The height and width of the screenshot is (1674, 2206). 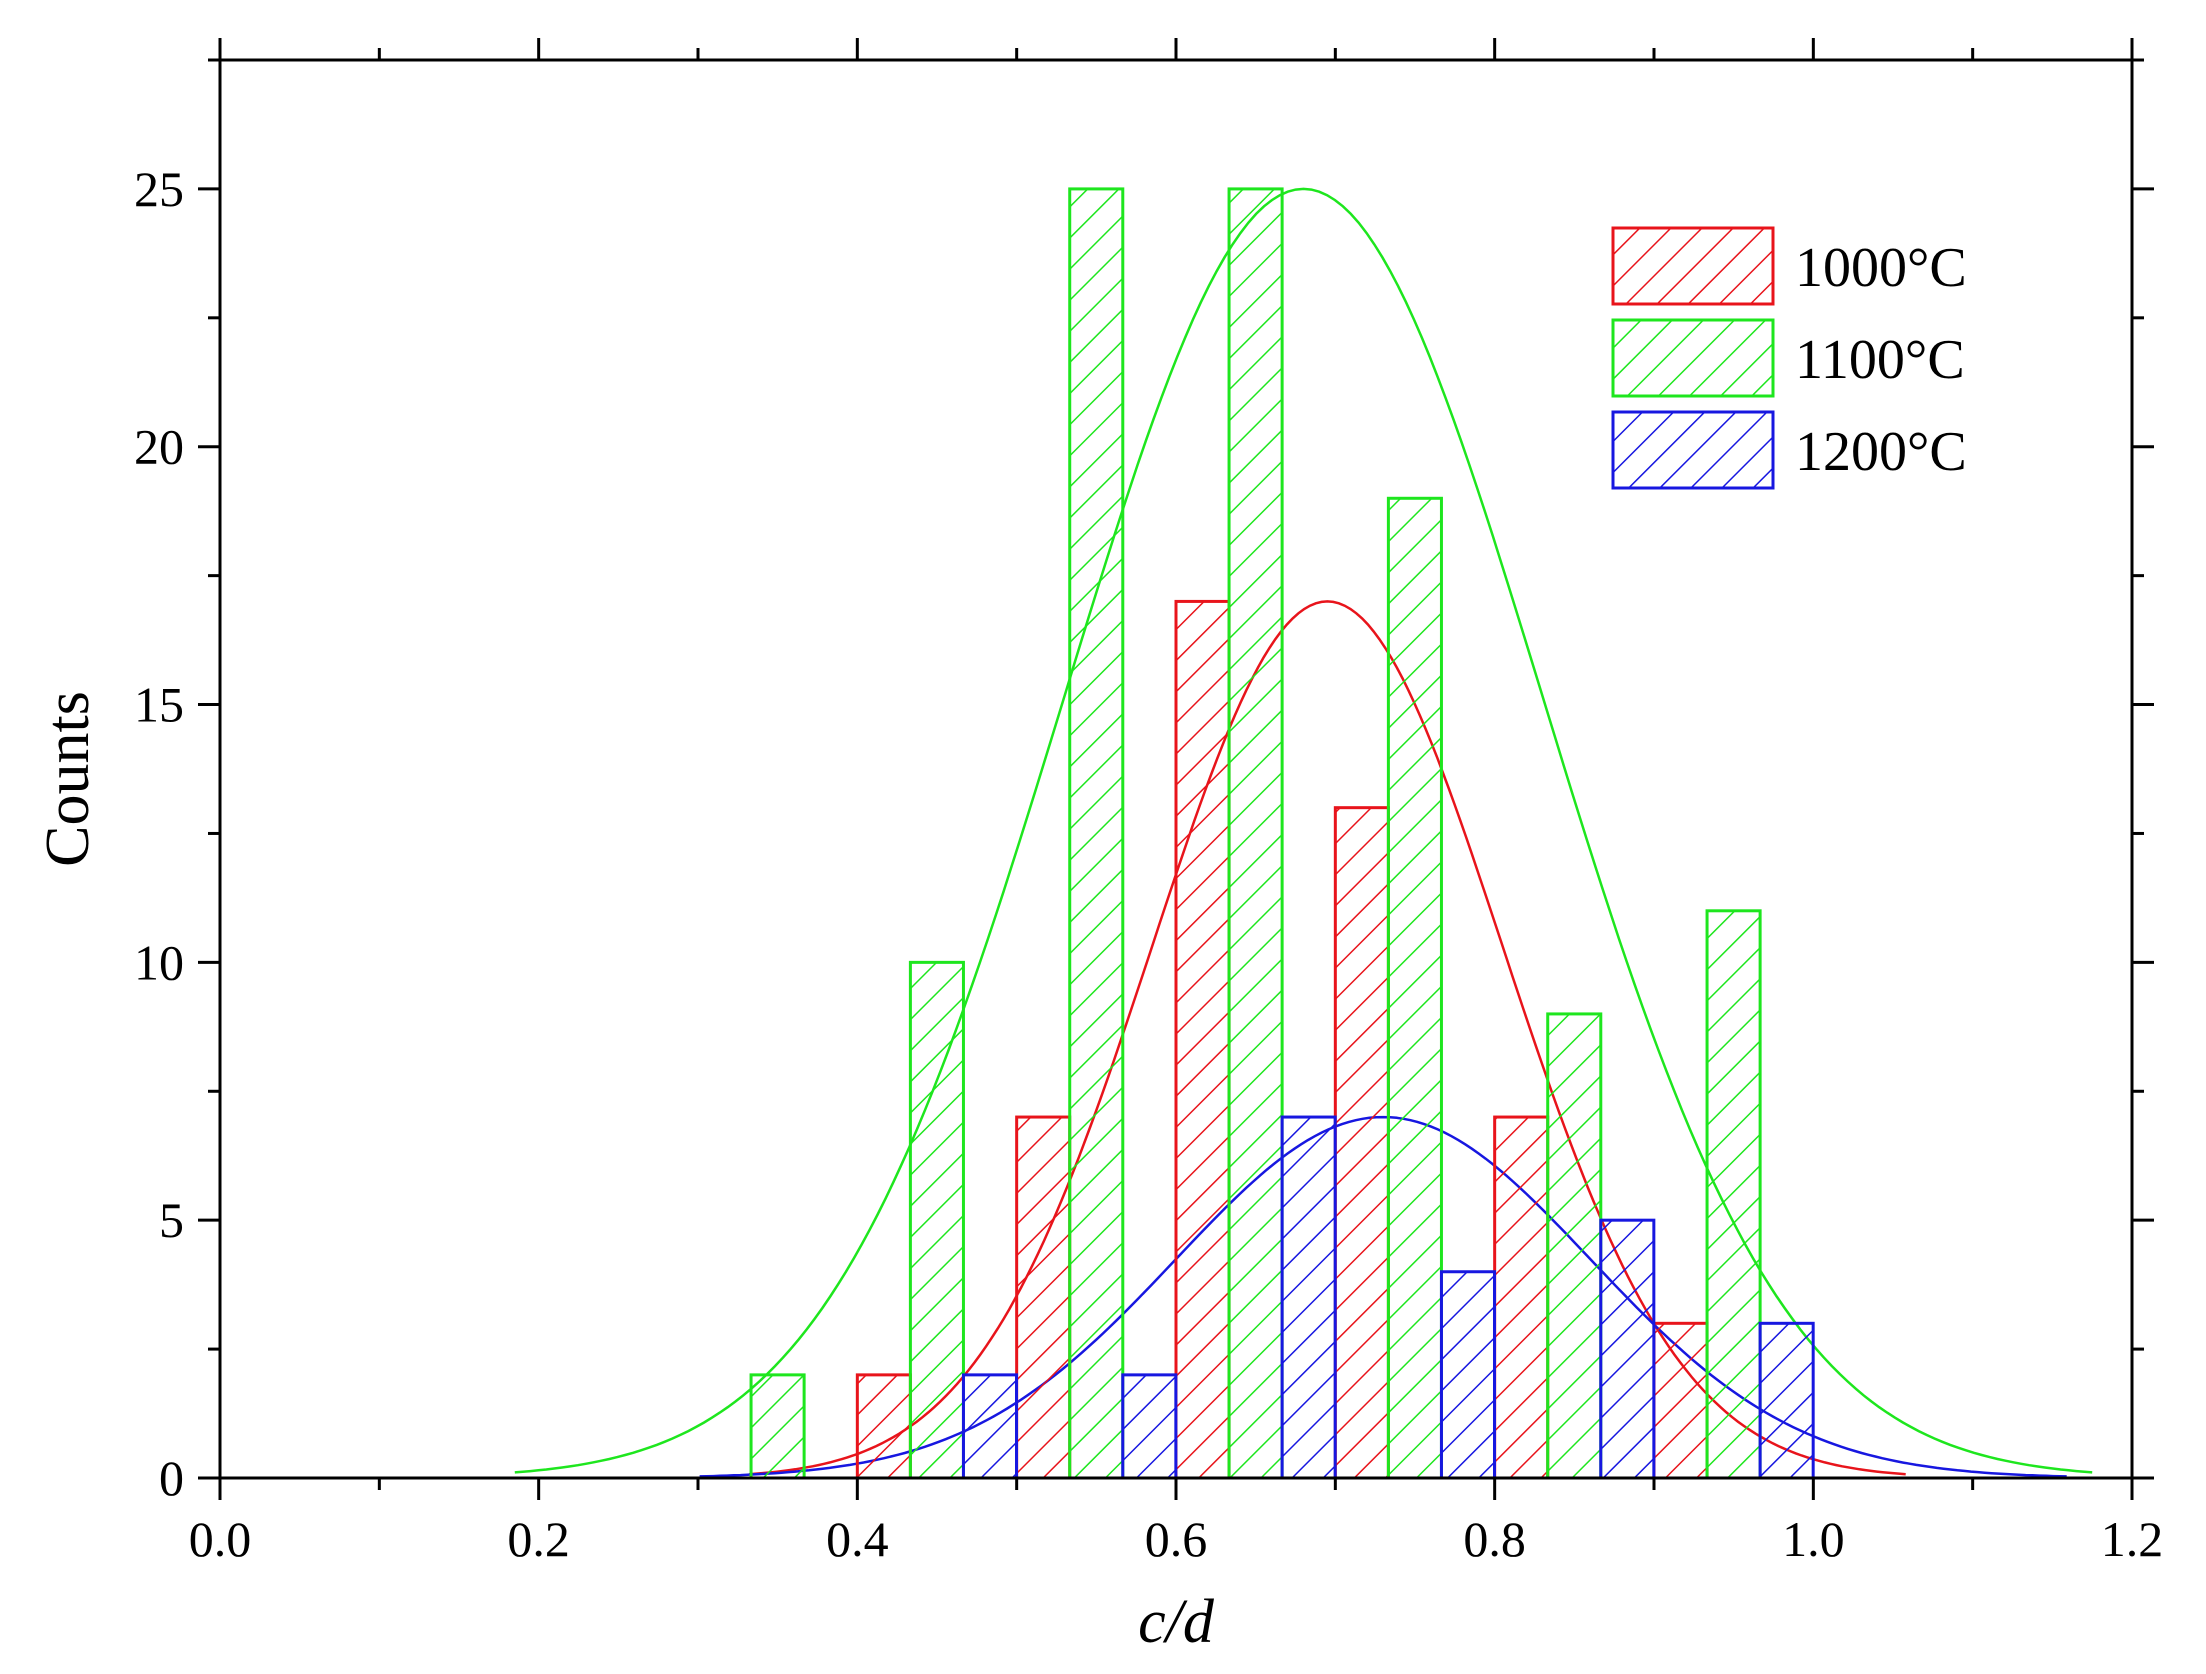 What do you see at coordinates (1693, 266) in the screenshot?
I see `legend-swatch-1000C` at bounding box center [1693, 266].